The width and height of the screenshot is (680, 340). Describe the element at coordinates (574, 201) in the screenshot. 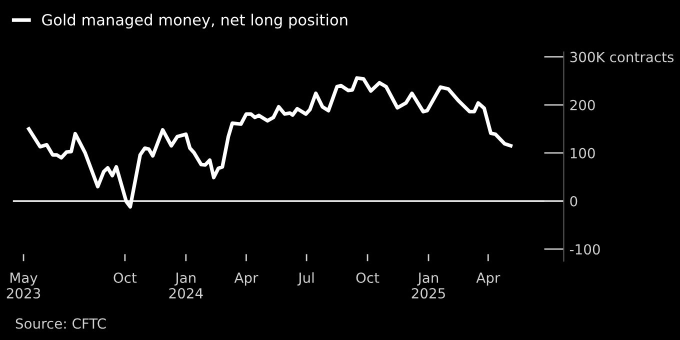

I see `y-tick-label: 0` at that location.